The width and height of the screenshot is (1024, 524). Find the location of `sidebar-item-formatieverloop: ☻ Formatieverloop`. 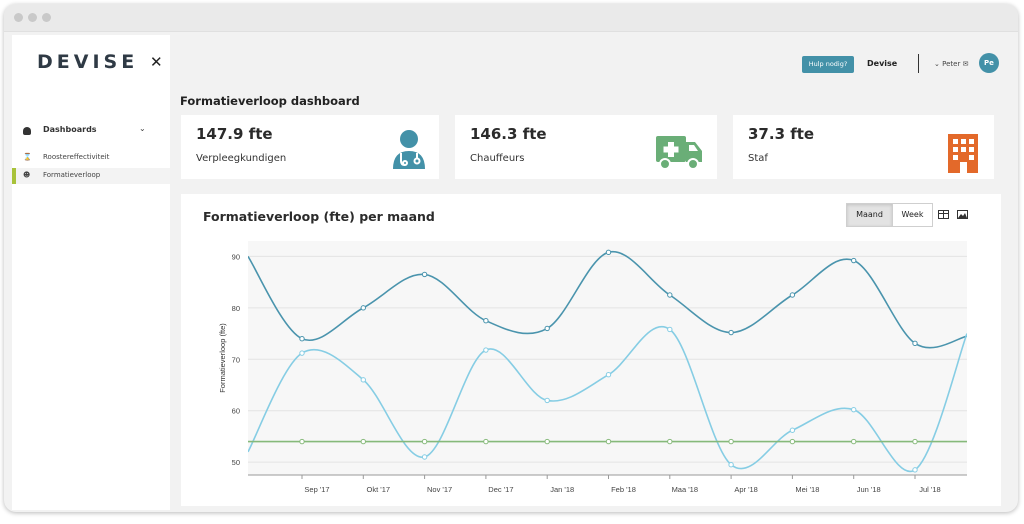

sidebar-item-formatieverloop: ☻ Formatieverloop is located at coordinates (91, 176).